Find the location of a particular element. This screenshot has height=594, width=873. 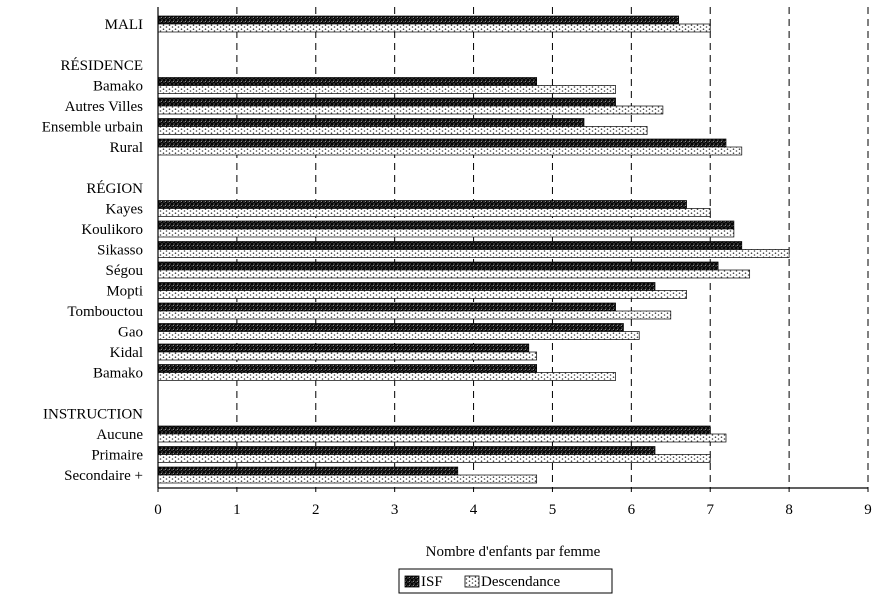

category-label: MALI is located at coordinates (124, 25).